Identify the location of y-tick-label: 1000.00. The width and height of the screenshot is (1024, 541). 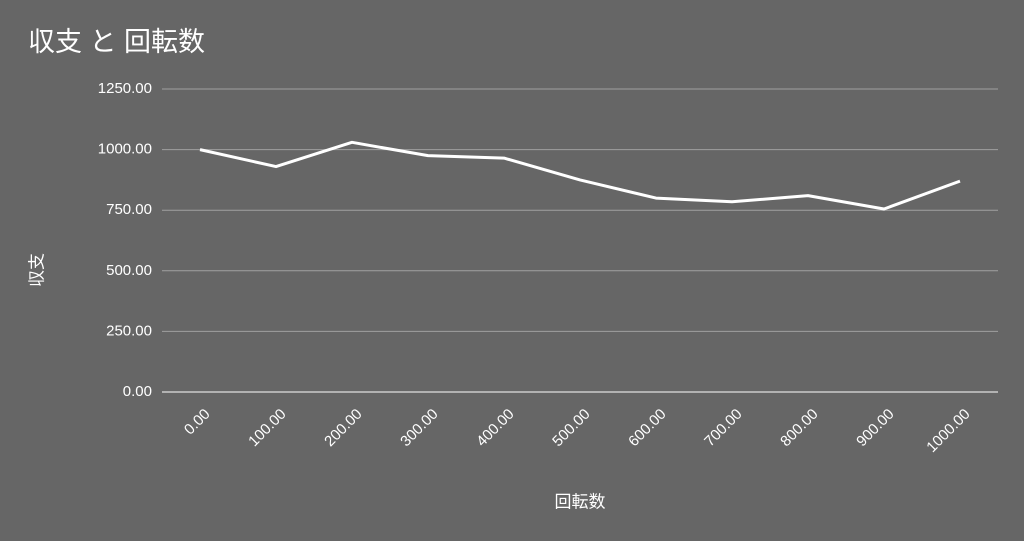
(125, 149).